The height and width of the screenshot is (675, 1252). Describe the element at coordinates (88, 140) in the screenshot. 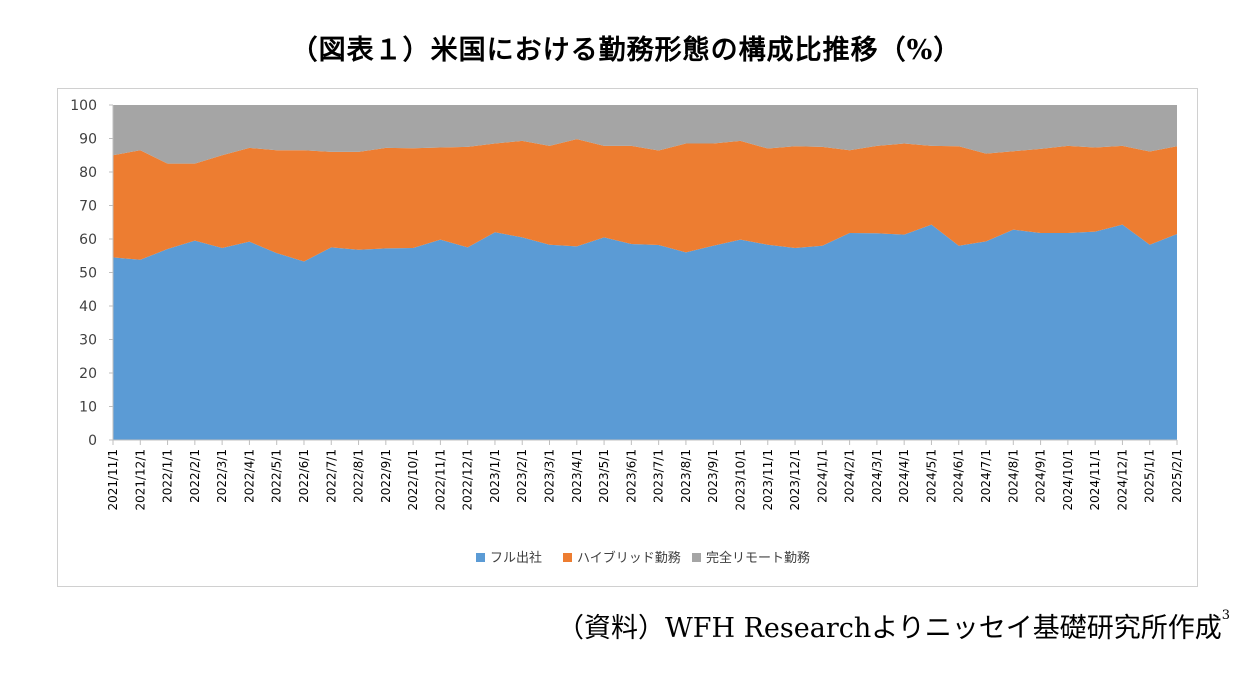

I see `y-tick-label: 90` at that location.